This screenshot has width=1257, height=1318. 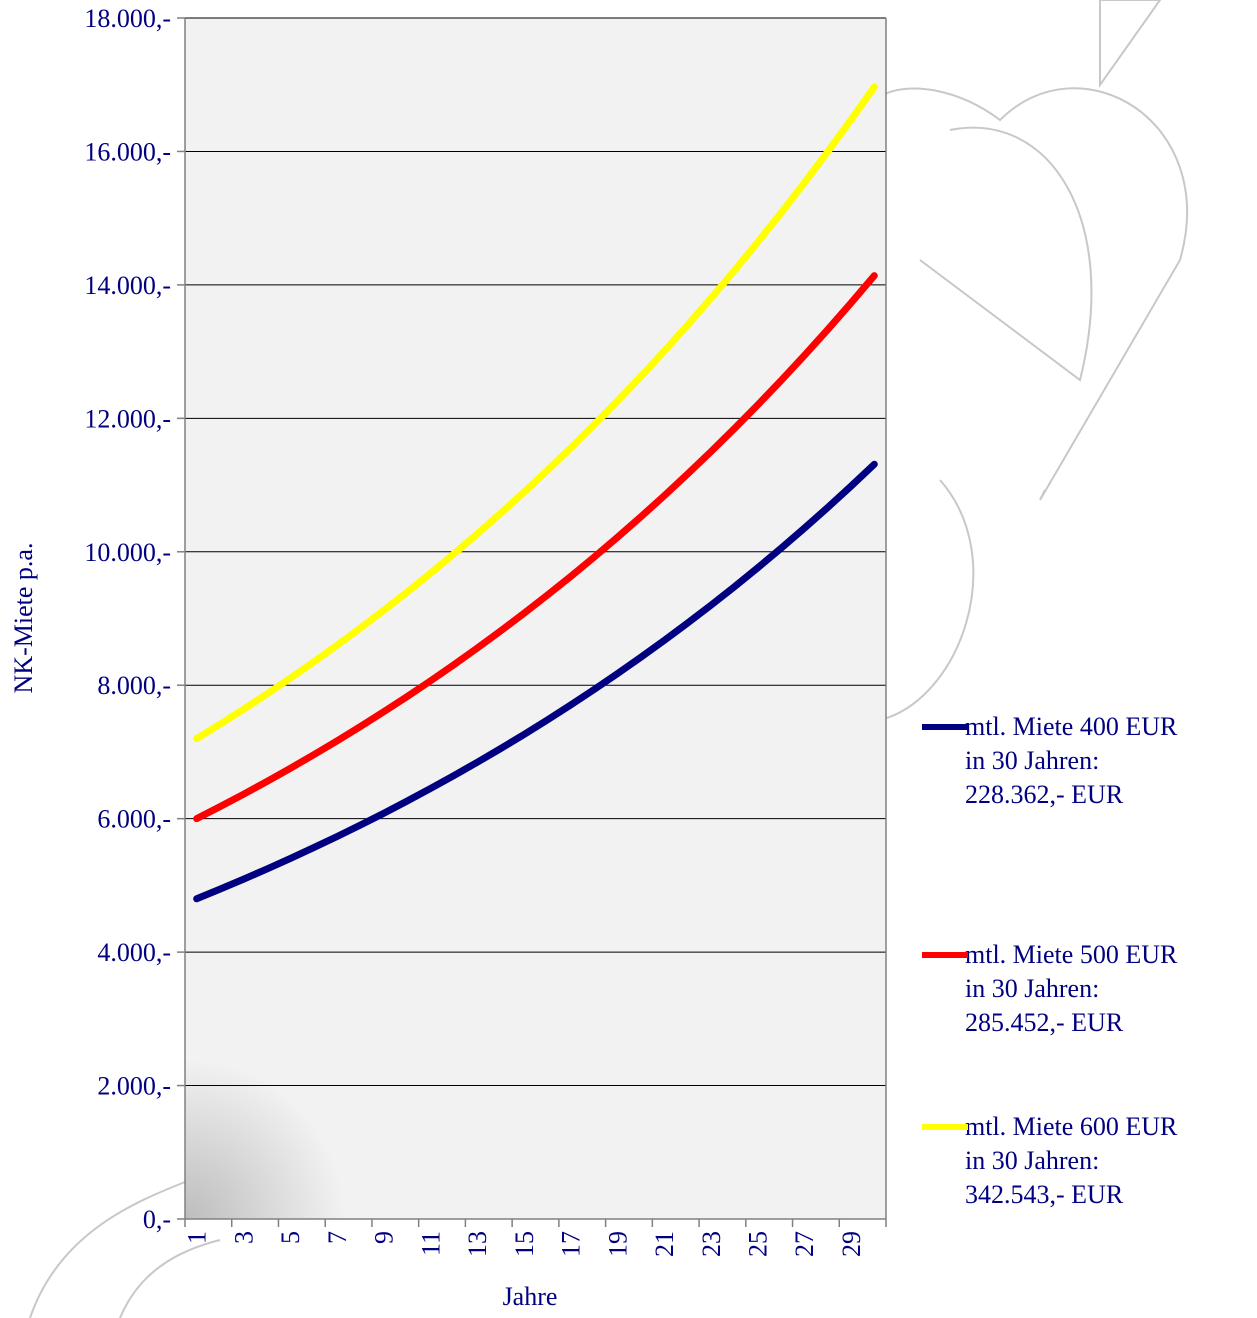 I want to click on y-tick-label: 12.000,-, so click(x=127, y=418).